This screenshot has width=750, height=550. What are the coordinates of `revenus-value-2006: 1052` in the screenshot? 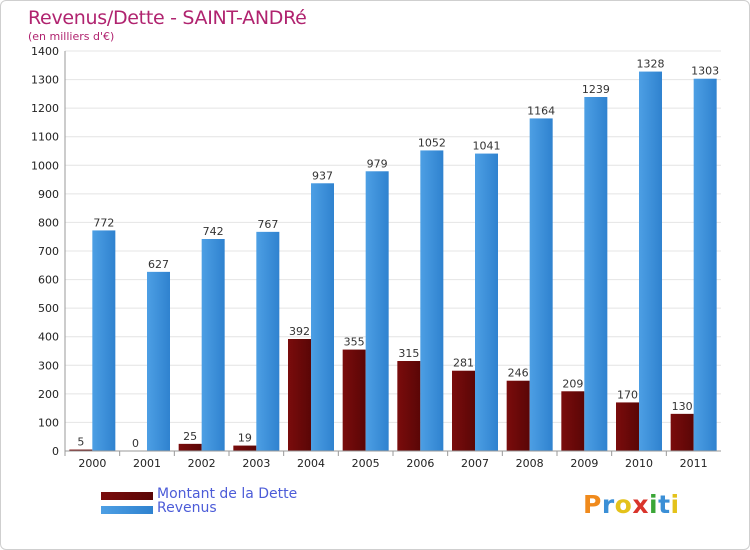 It's located at (432, 142).